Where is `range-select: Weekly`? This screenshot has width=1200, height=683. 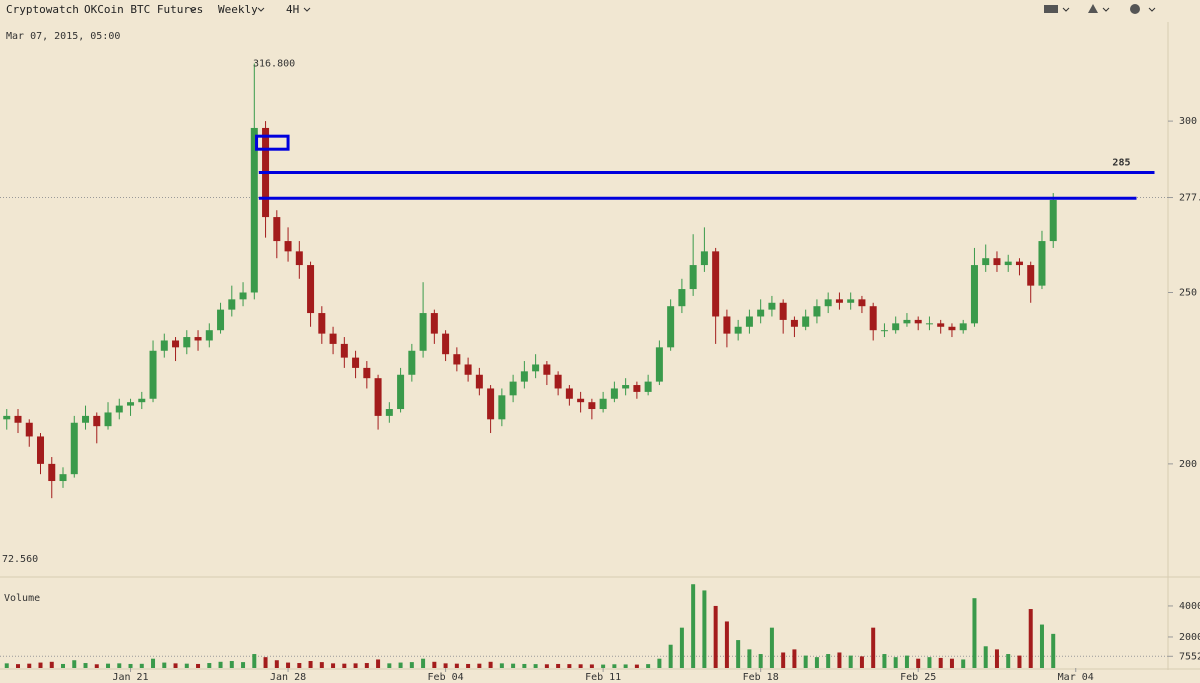
range-select: Weekly is located at coordinates (238, 9).